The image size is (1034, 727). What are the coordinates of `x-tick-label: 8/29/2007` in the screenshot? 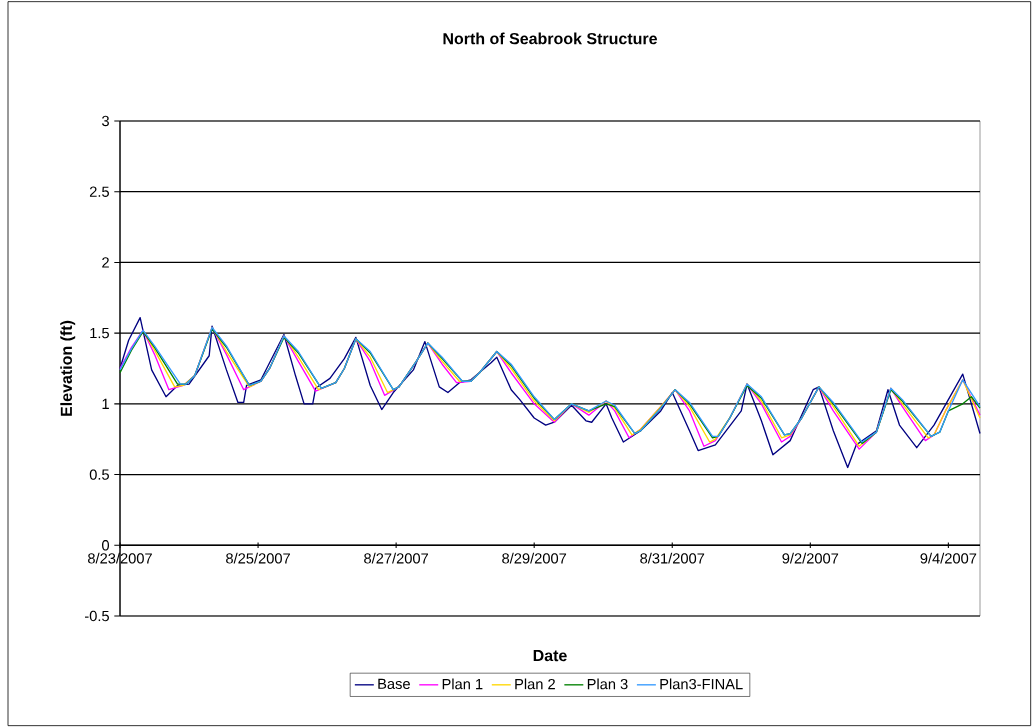 It's located at (534, 558).